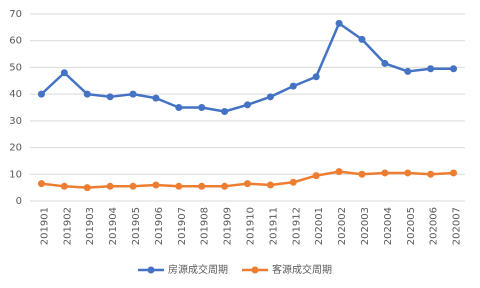 This screenshot has height=288, width=480. I want to click on x-tick-label: 201912, so click(296, 226).